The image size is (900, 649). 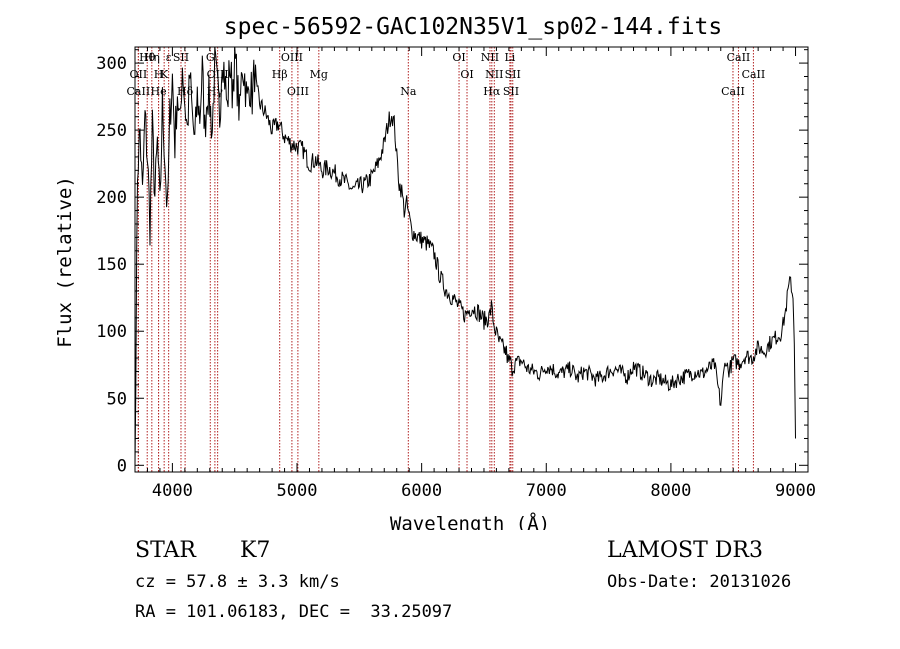 I want to click on line-label: ε, so click(x=169, y=57).